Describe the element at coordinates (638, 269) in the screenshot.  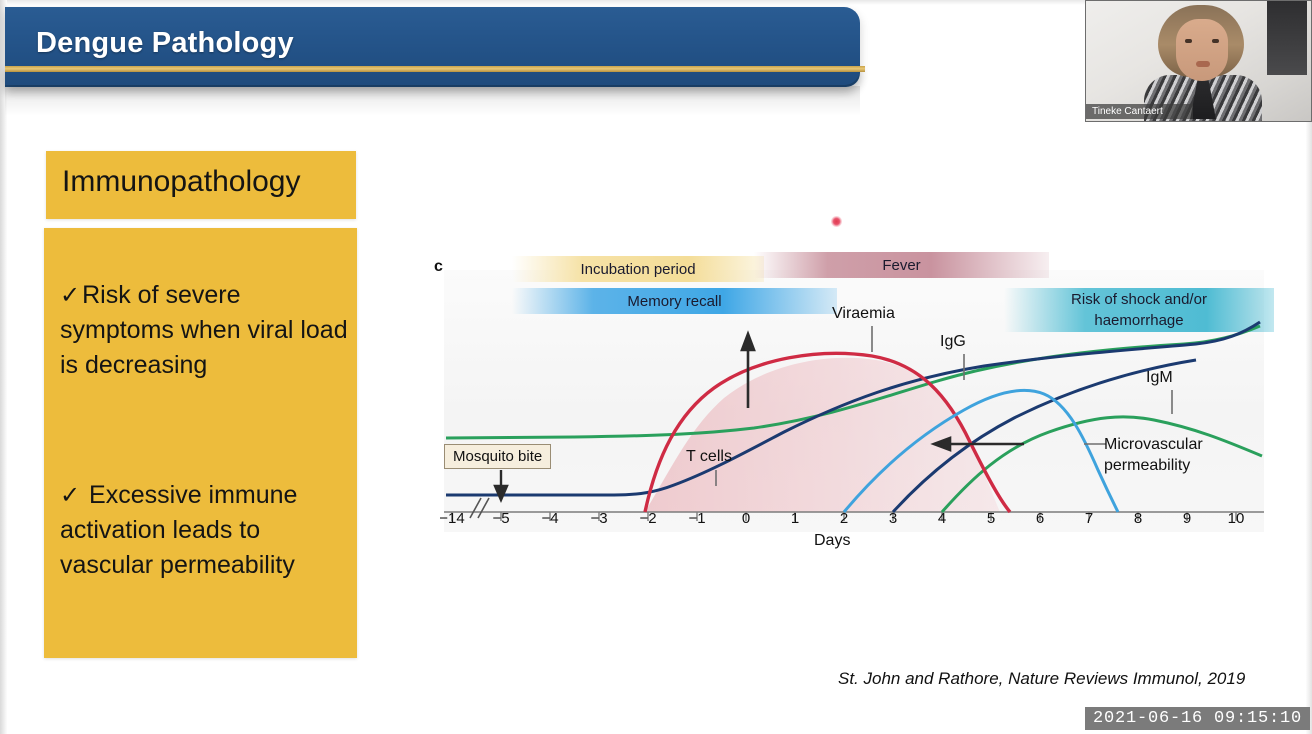
I see `band-incubation-period: Incubation period` at that location.